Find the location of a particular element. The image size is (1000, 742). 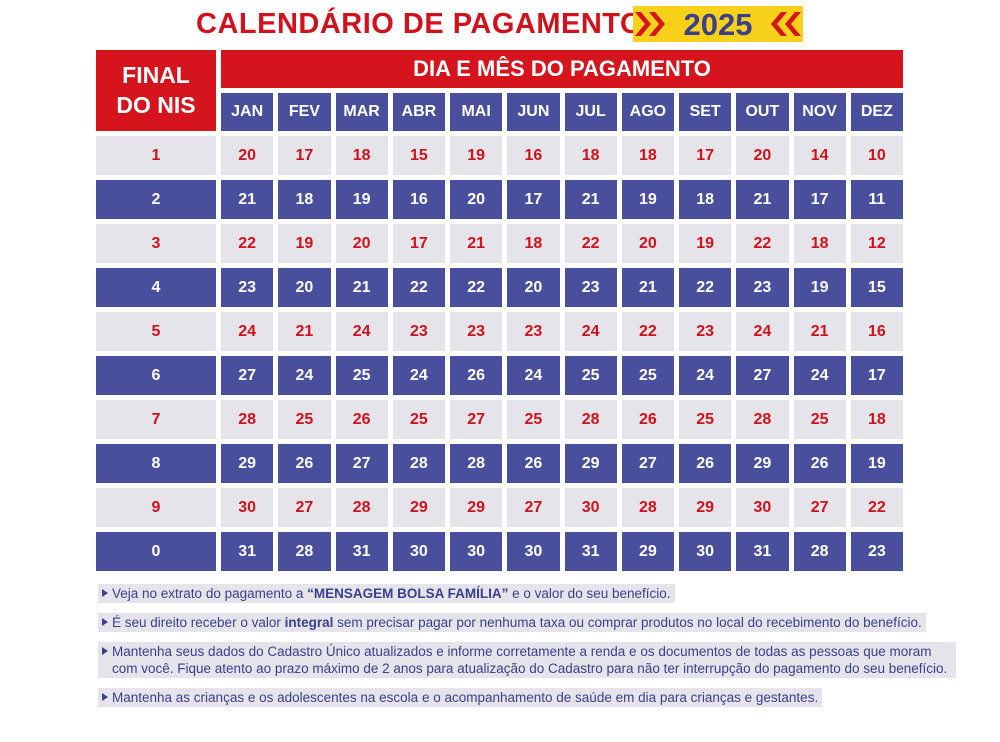

nis-final: 3 is located at coordinates (156, 243).